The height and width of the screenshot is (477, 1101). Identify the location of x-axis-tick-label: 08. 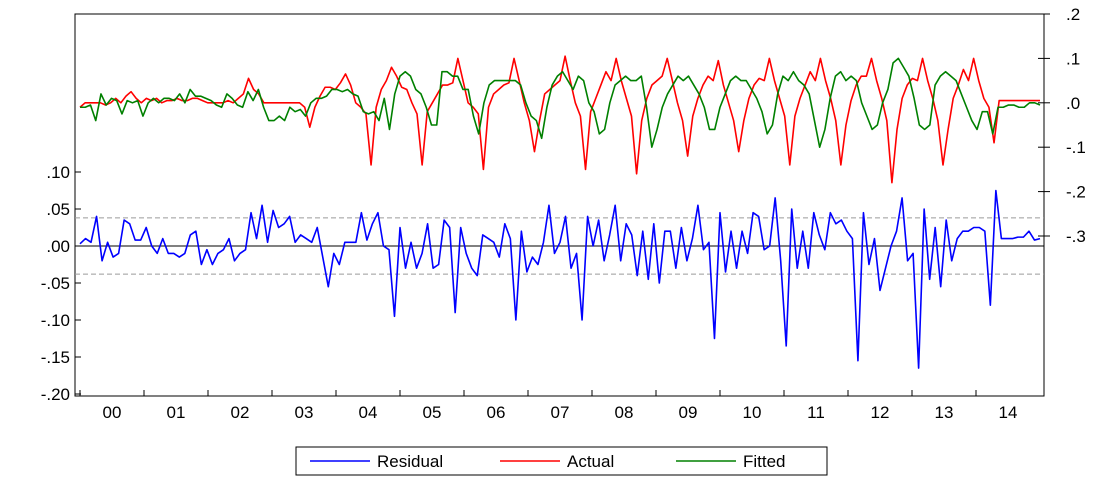
(624, 412).